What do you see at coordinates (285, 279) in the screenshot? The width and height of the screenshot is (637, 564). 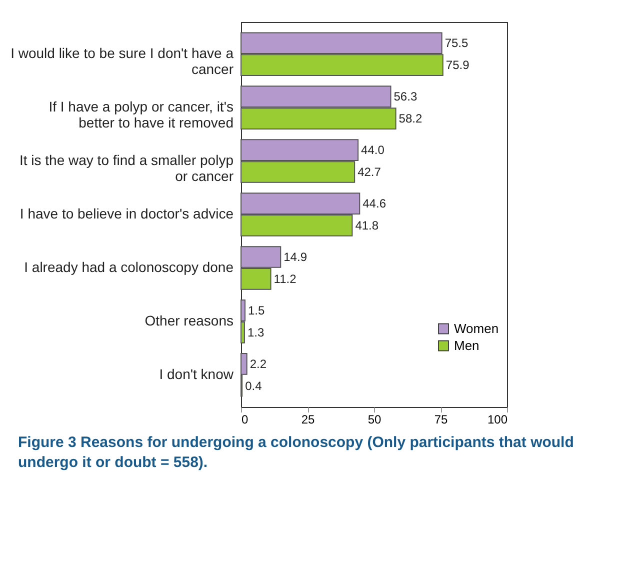 I see `data-label: 11.2` at bounding box center [285, 279].